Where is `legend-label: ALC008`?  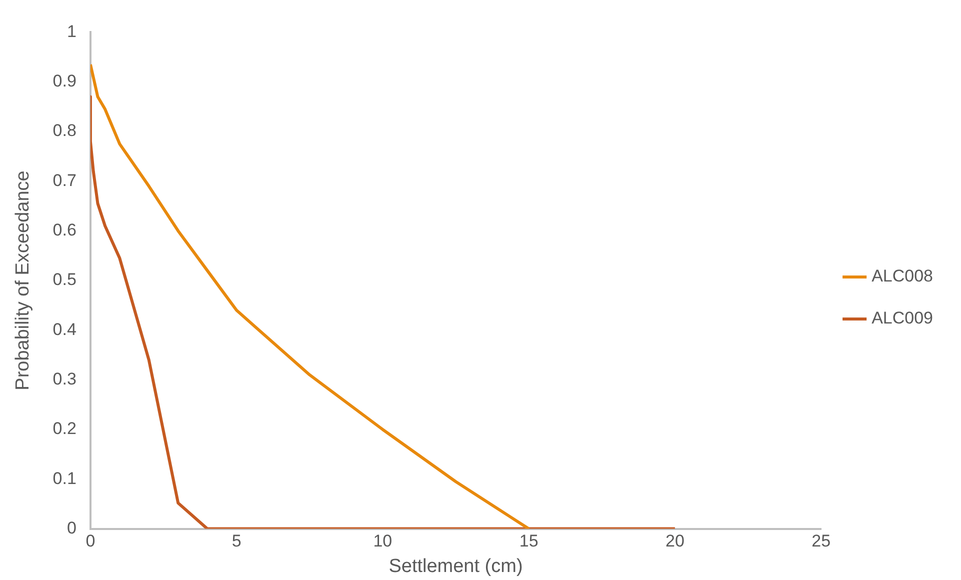
legend-label: ALC008 is located at coordinates (903, 276).